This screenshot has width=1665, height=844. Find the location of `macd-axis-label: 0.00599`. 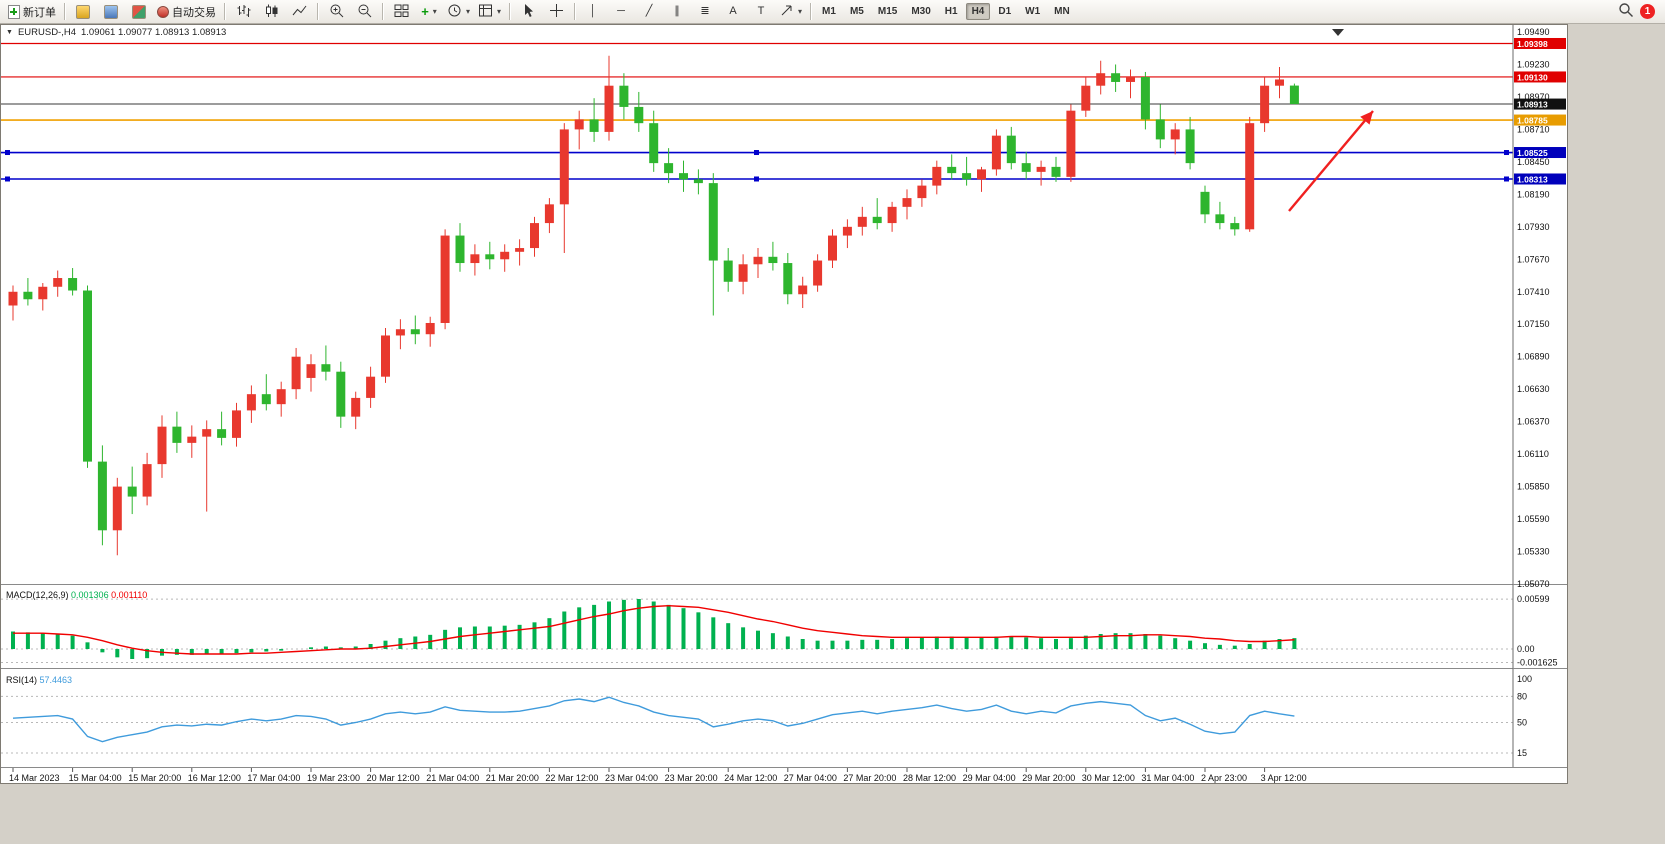

macd-axis-label: 0.00599 is located at coordinates (1533, 599).